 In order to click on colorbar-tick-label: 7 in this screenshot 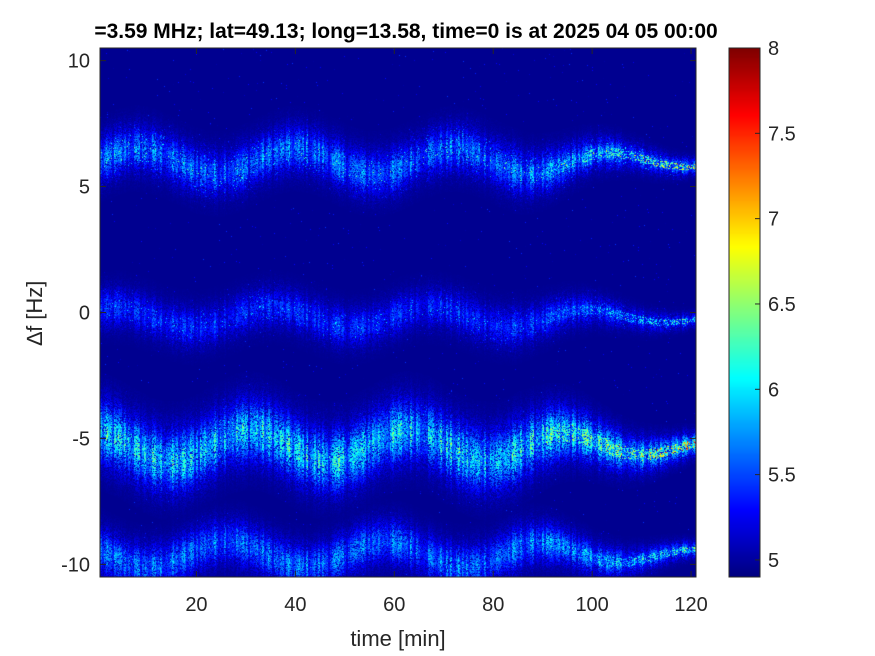, I will do `click(773, 220)`.